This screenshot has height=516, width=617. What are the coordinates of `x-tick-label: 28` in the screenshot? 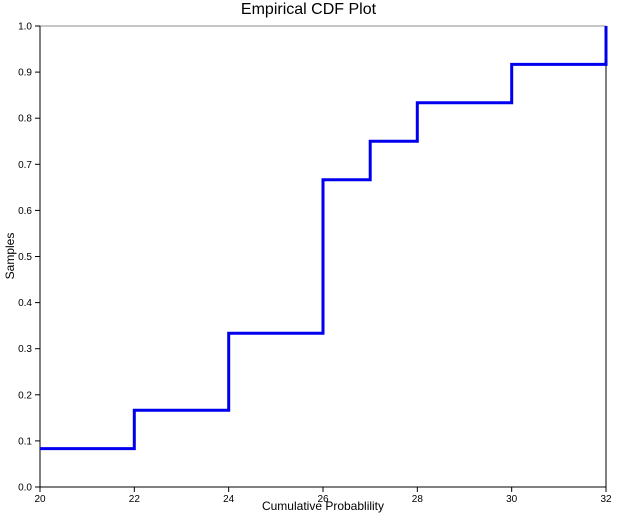 It's located at (418, 499).